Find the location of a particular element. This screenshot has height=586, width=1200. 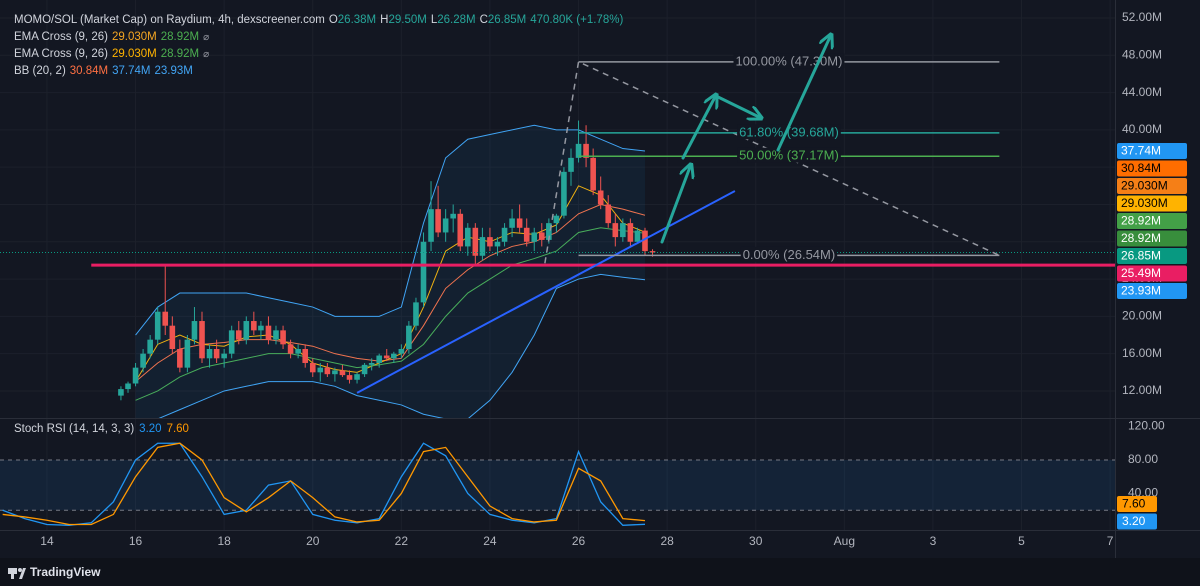

x-tick-label: 28 is located at coordinates (667, 541).